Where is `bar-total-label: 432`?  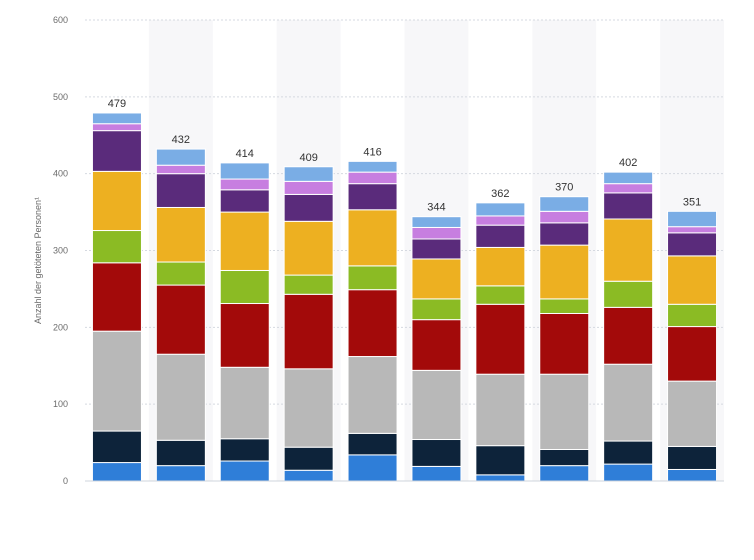 bar-total-label: 432 is located at coordinates (181, 140).